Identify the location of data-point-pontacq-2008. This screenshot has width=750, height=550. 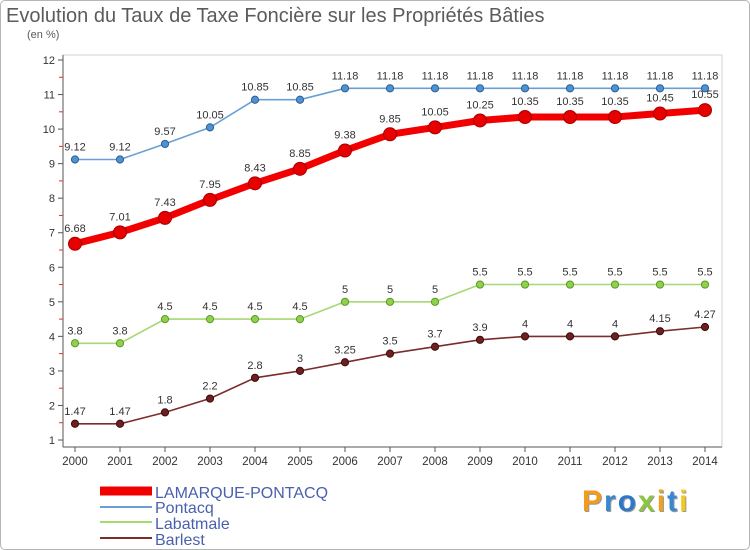
(435, 88).